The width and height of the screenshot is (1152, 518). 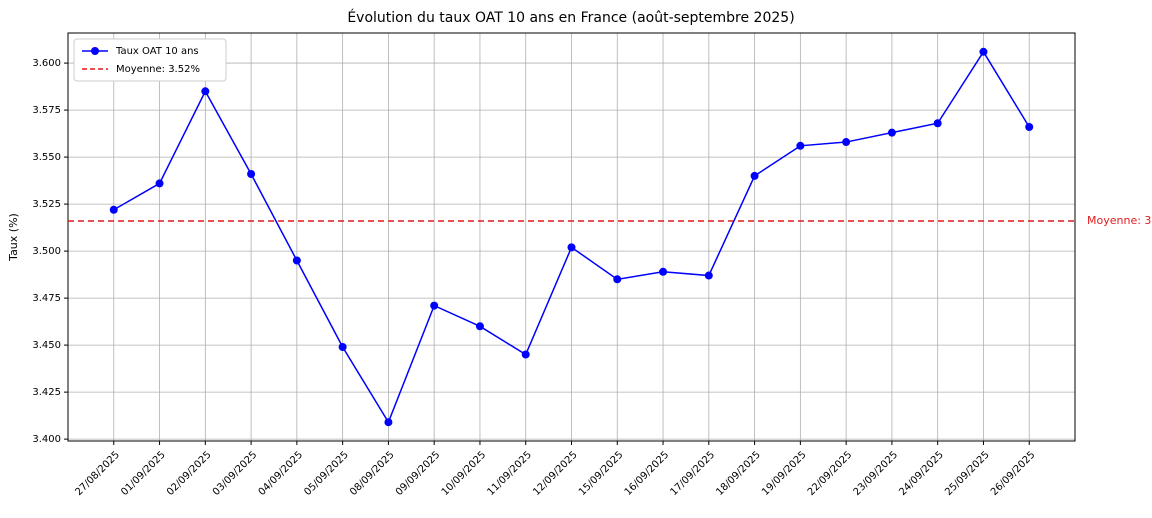 I want to click on y-tick-label: 3.425, so click(x=46, y=392).